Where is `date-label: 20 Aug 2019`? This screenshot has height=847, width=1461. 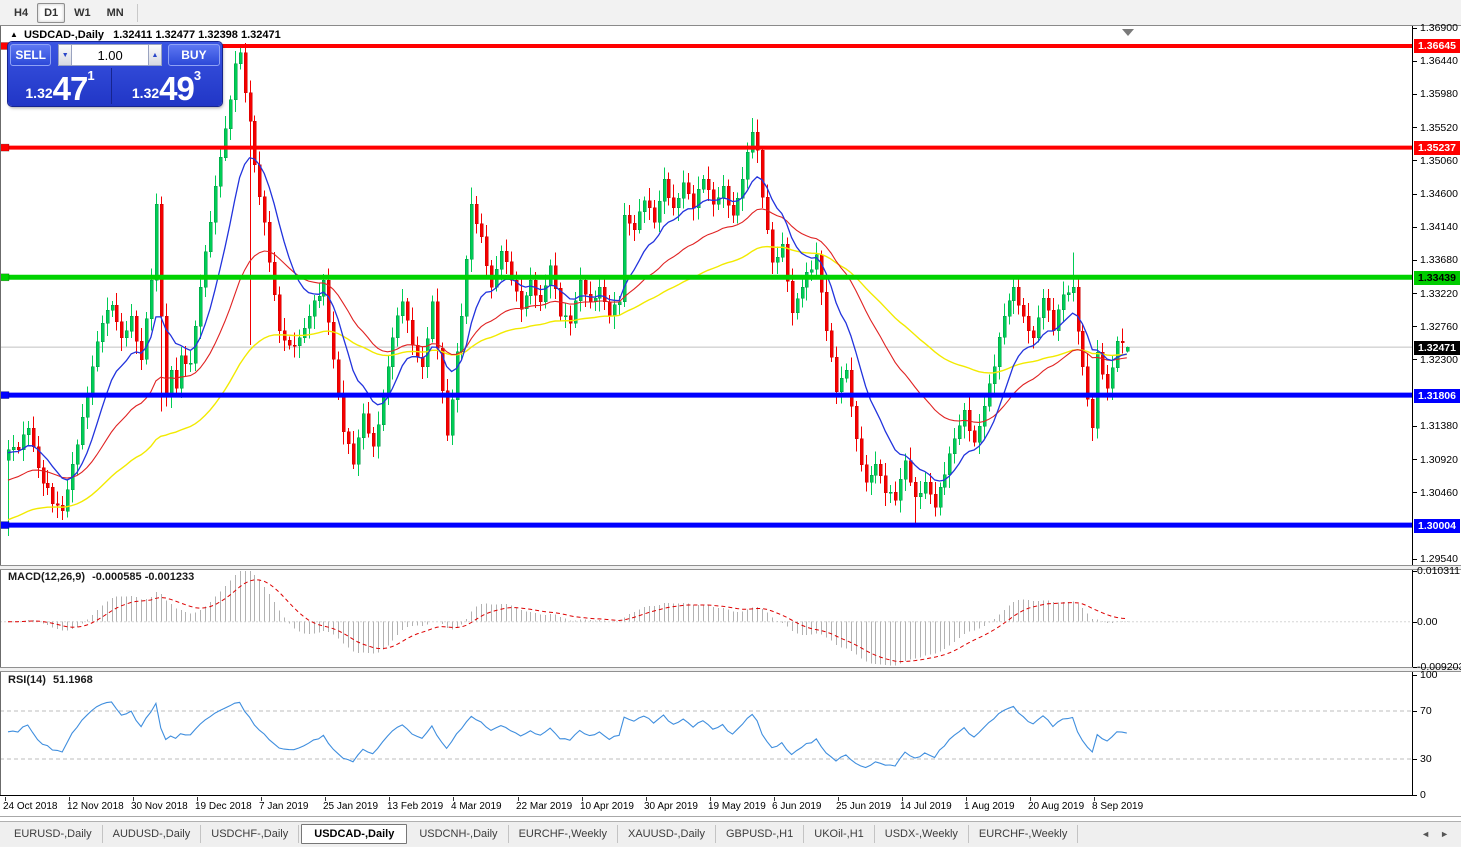
date-label: 20 Aug 2019 is located at coordinates (1056, 806).